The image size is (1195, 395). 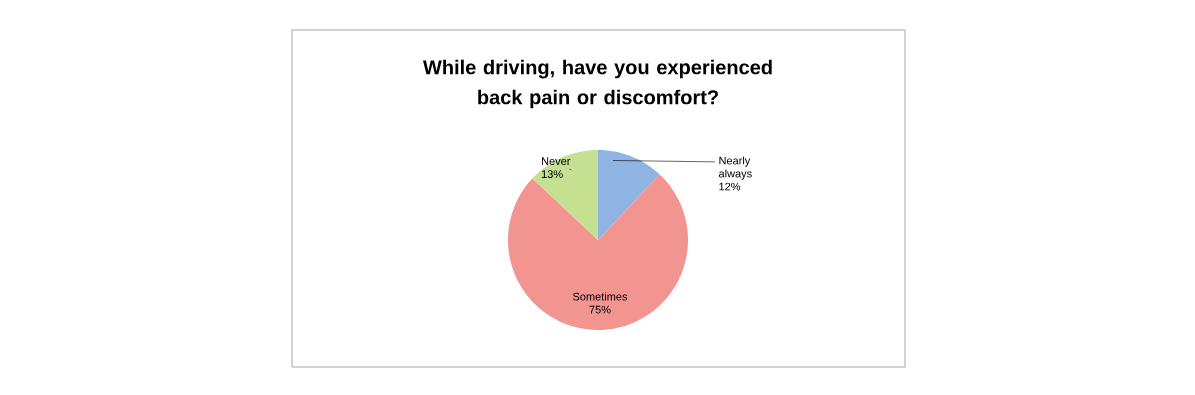 I want to click on chart-title: While driving, have you experienced back pain or discomfort?, so click(x=597, y=84).